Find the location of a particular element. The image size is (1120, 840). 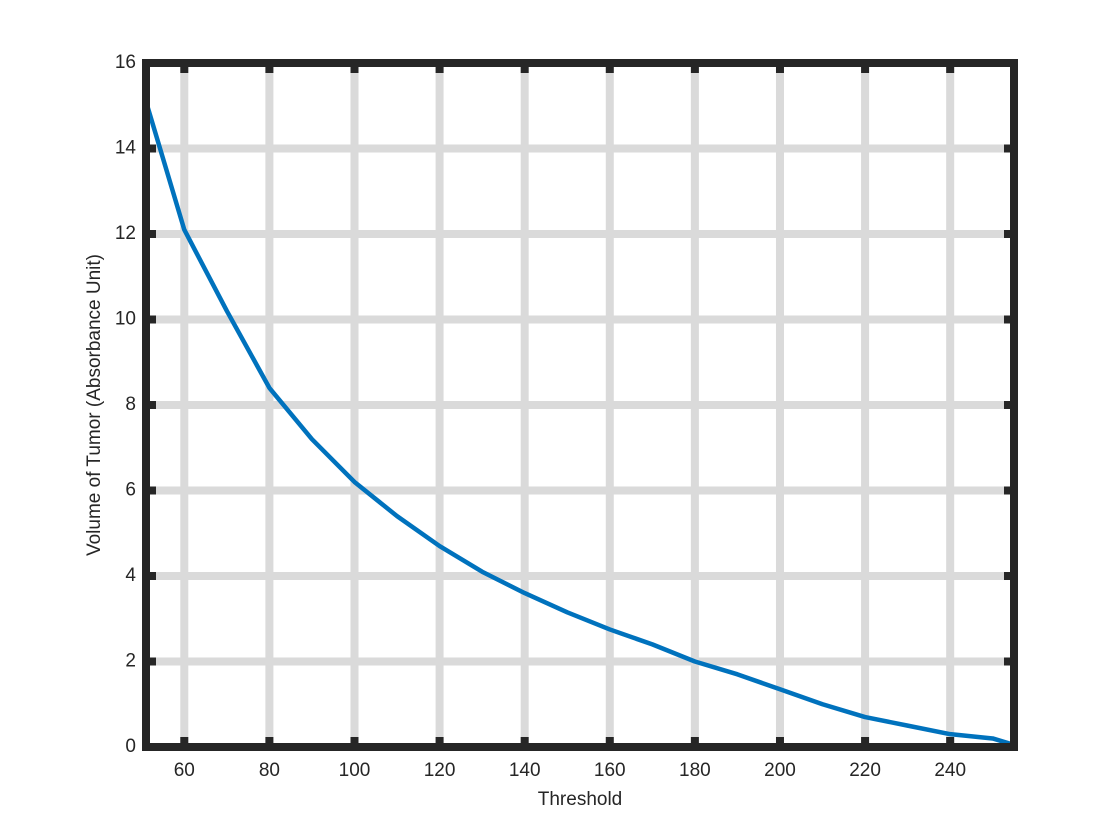

x-tick-label: 140 is located at coordinates (525, 770).